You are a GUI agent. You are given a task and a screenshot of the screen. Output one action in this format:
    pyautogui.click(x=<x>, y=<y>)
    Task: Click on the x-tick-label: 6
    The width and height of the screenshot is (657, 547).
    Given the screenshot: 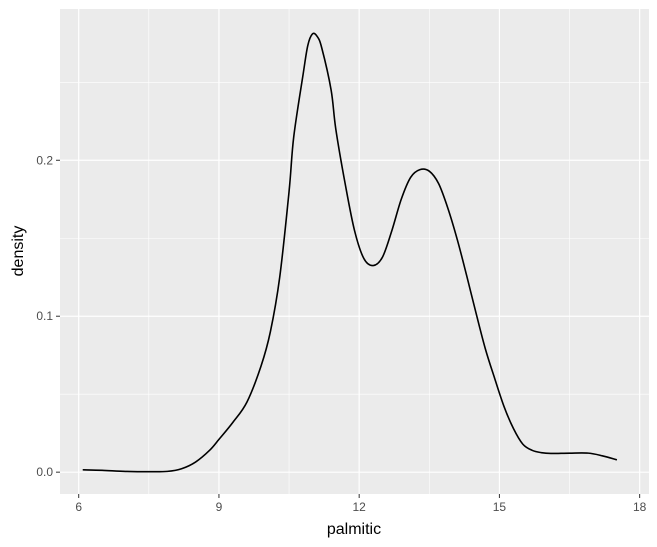 What is the action you would take?
    pyautogui.click(x=78, y=507)
    